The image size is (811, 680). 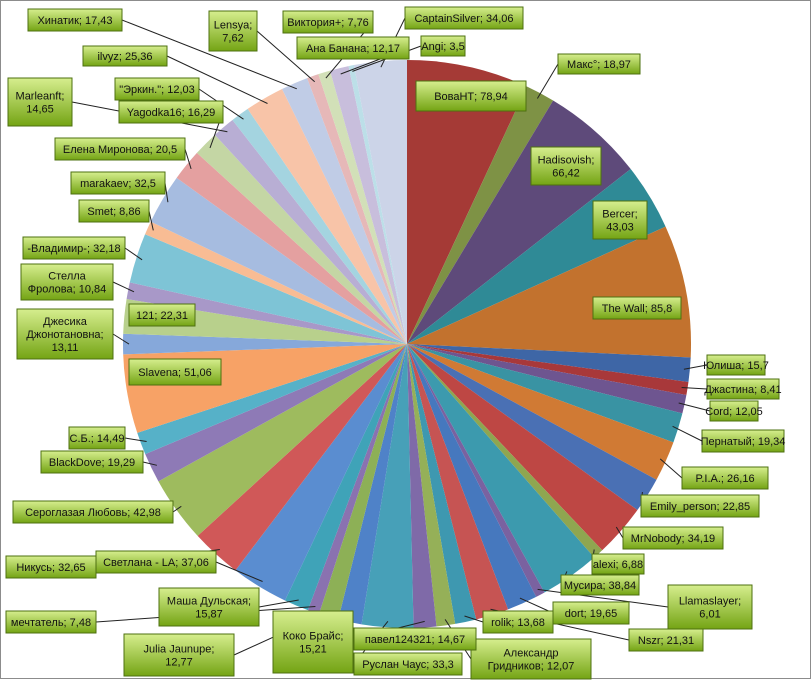 I want to click on data-label-line: Hadisovish;, so click(x=566, y=161).